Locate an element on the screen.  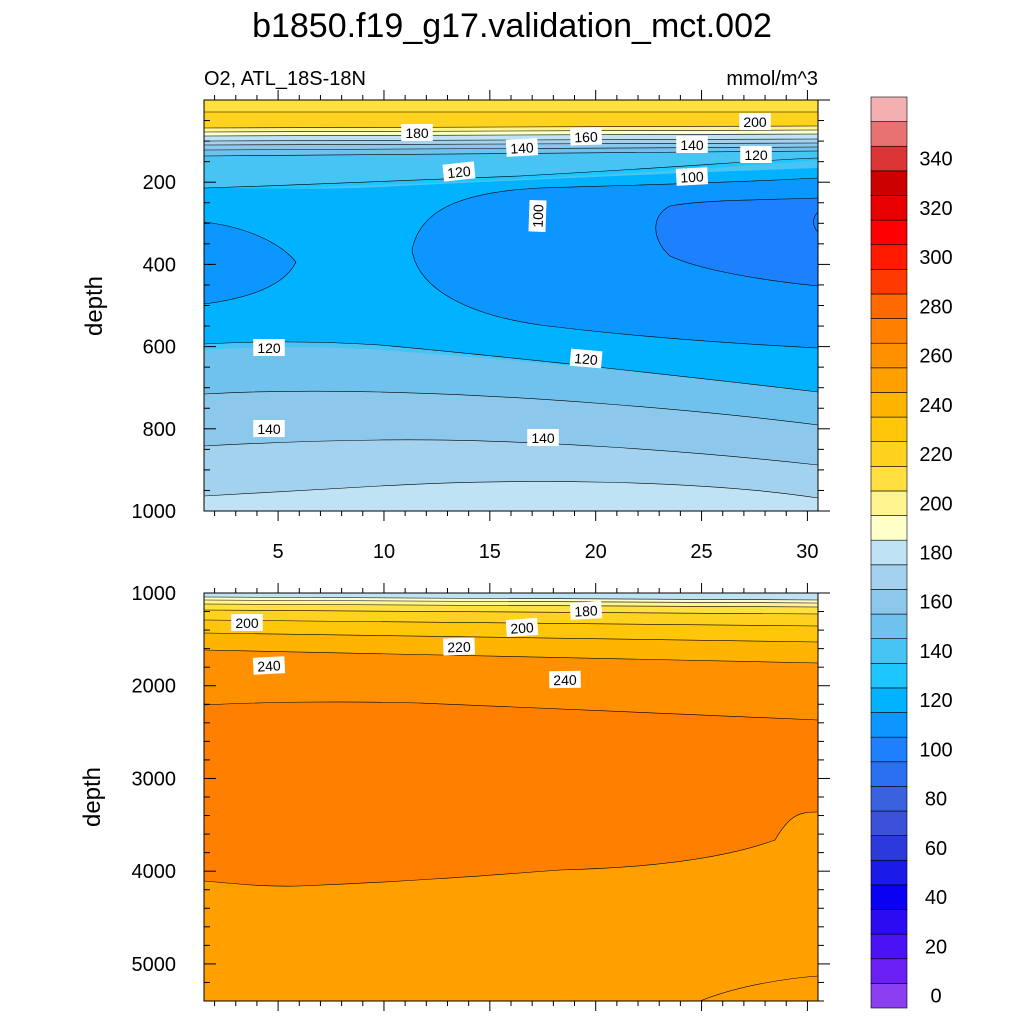
colorbar-label: 260 is located at coordinates (935, 357).